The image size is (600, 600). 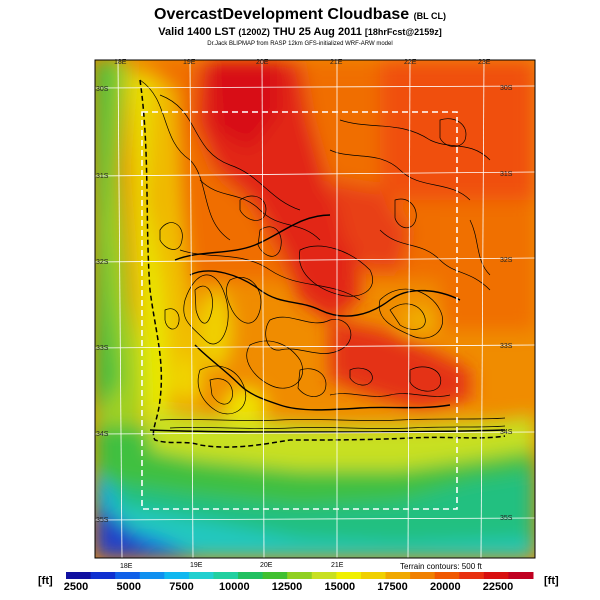 What do you see at coordinates (102, 89) in the screenshot?
I see `lat-label-left: 30S` at bounding box center [102, 89].